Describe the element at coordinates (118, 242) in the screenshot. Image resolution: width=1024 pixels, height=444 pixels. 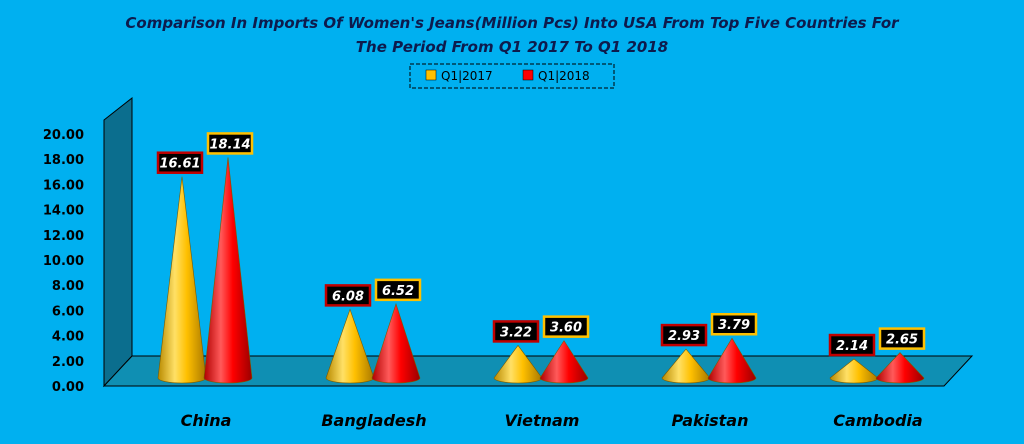
I see `chart-back-wall` at that location.